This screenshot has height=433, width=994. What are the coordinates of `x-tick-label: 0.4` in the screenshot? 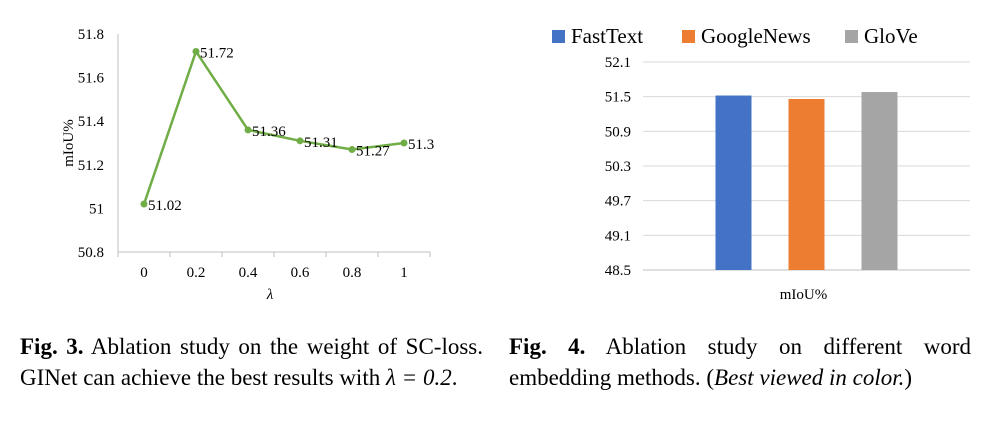 It's located at (248, 273).